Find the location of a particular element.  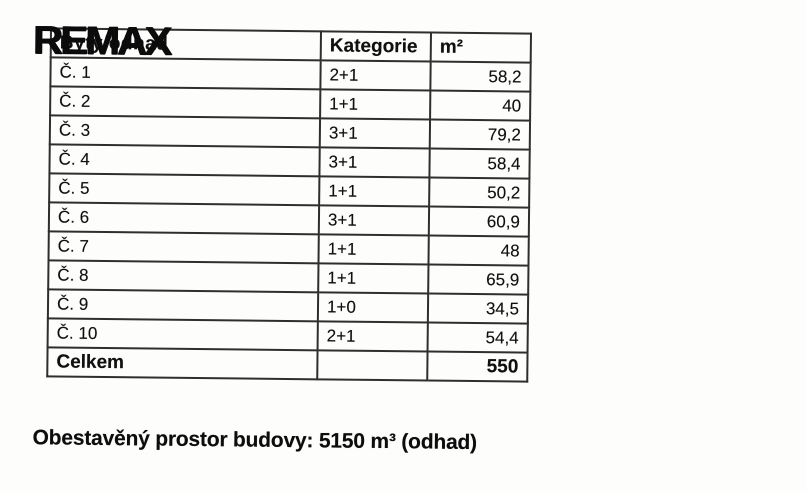

area-value: 58,2 is located at coordinates (480, 76).